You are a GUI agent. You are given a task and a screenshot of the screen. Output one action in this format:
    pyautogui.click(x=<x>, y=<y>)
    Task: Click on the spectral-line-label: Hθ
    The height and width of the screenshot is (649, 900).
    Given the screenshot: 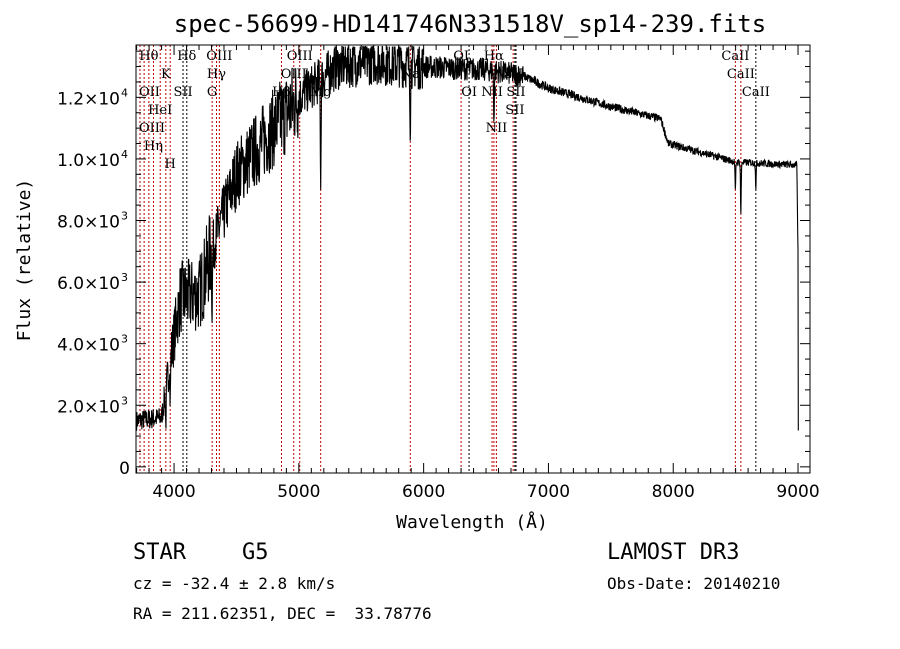 What is the action you would take?
    pyautogui.click(x=148, y=56)
    